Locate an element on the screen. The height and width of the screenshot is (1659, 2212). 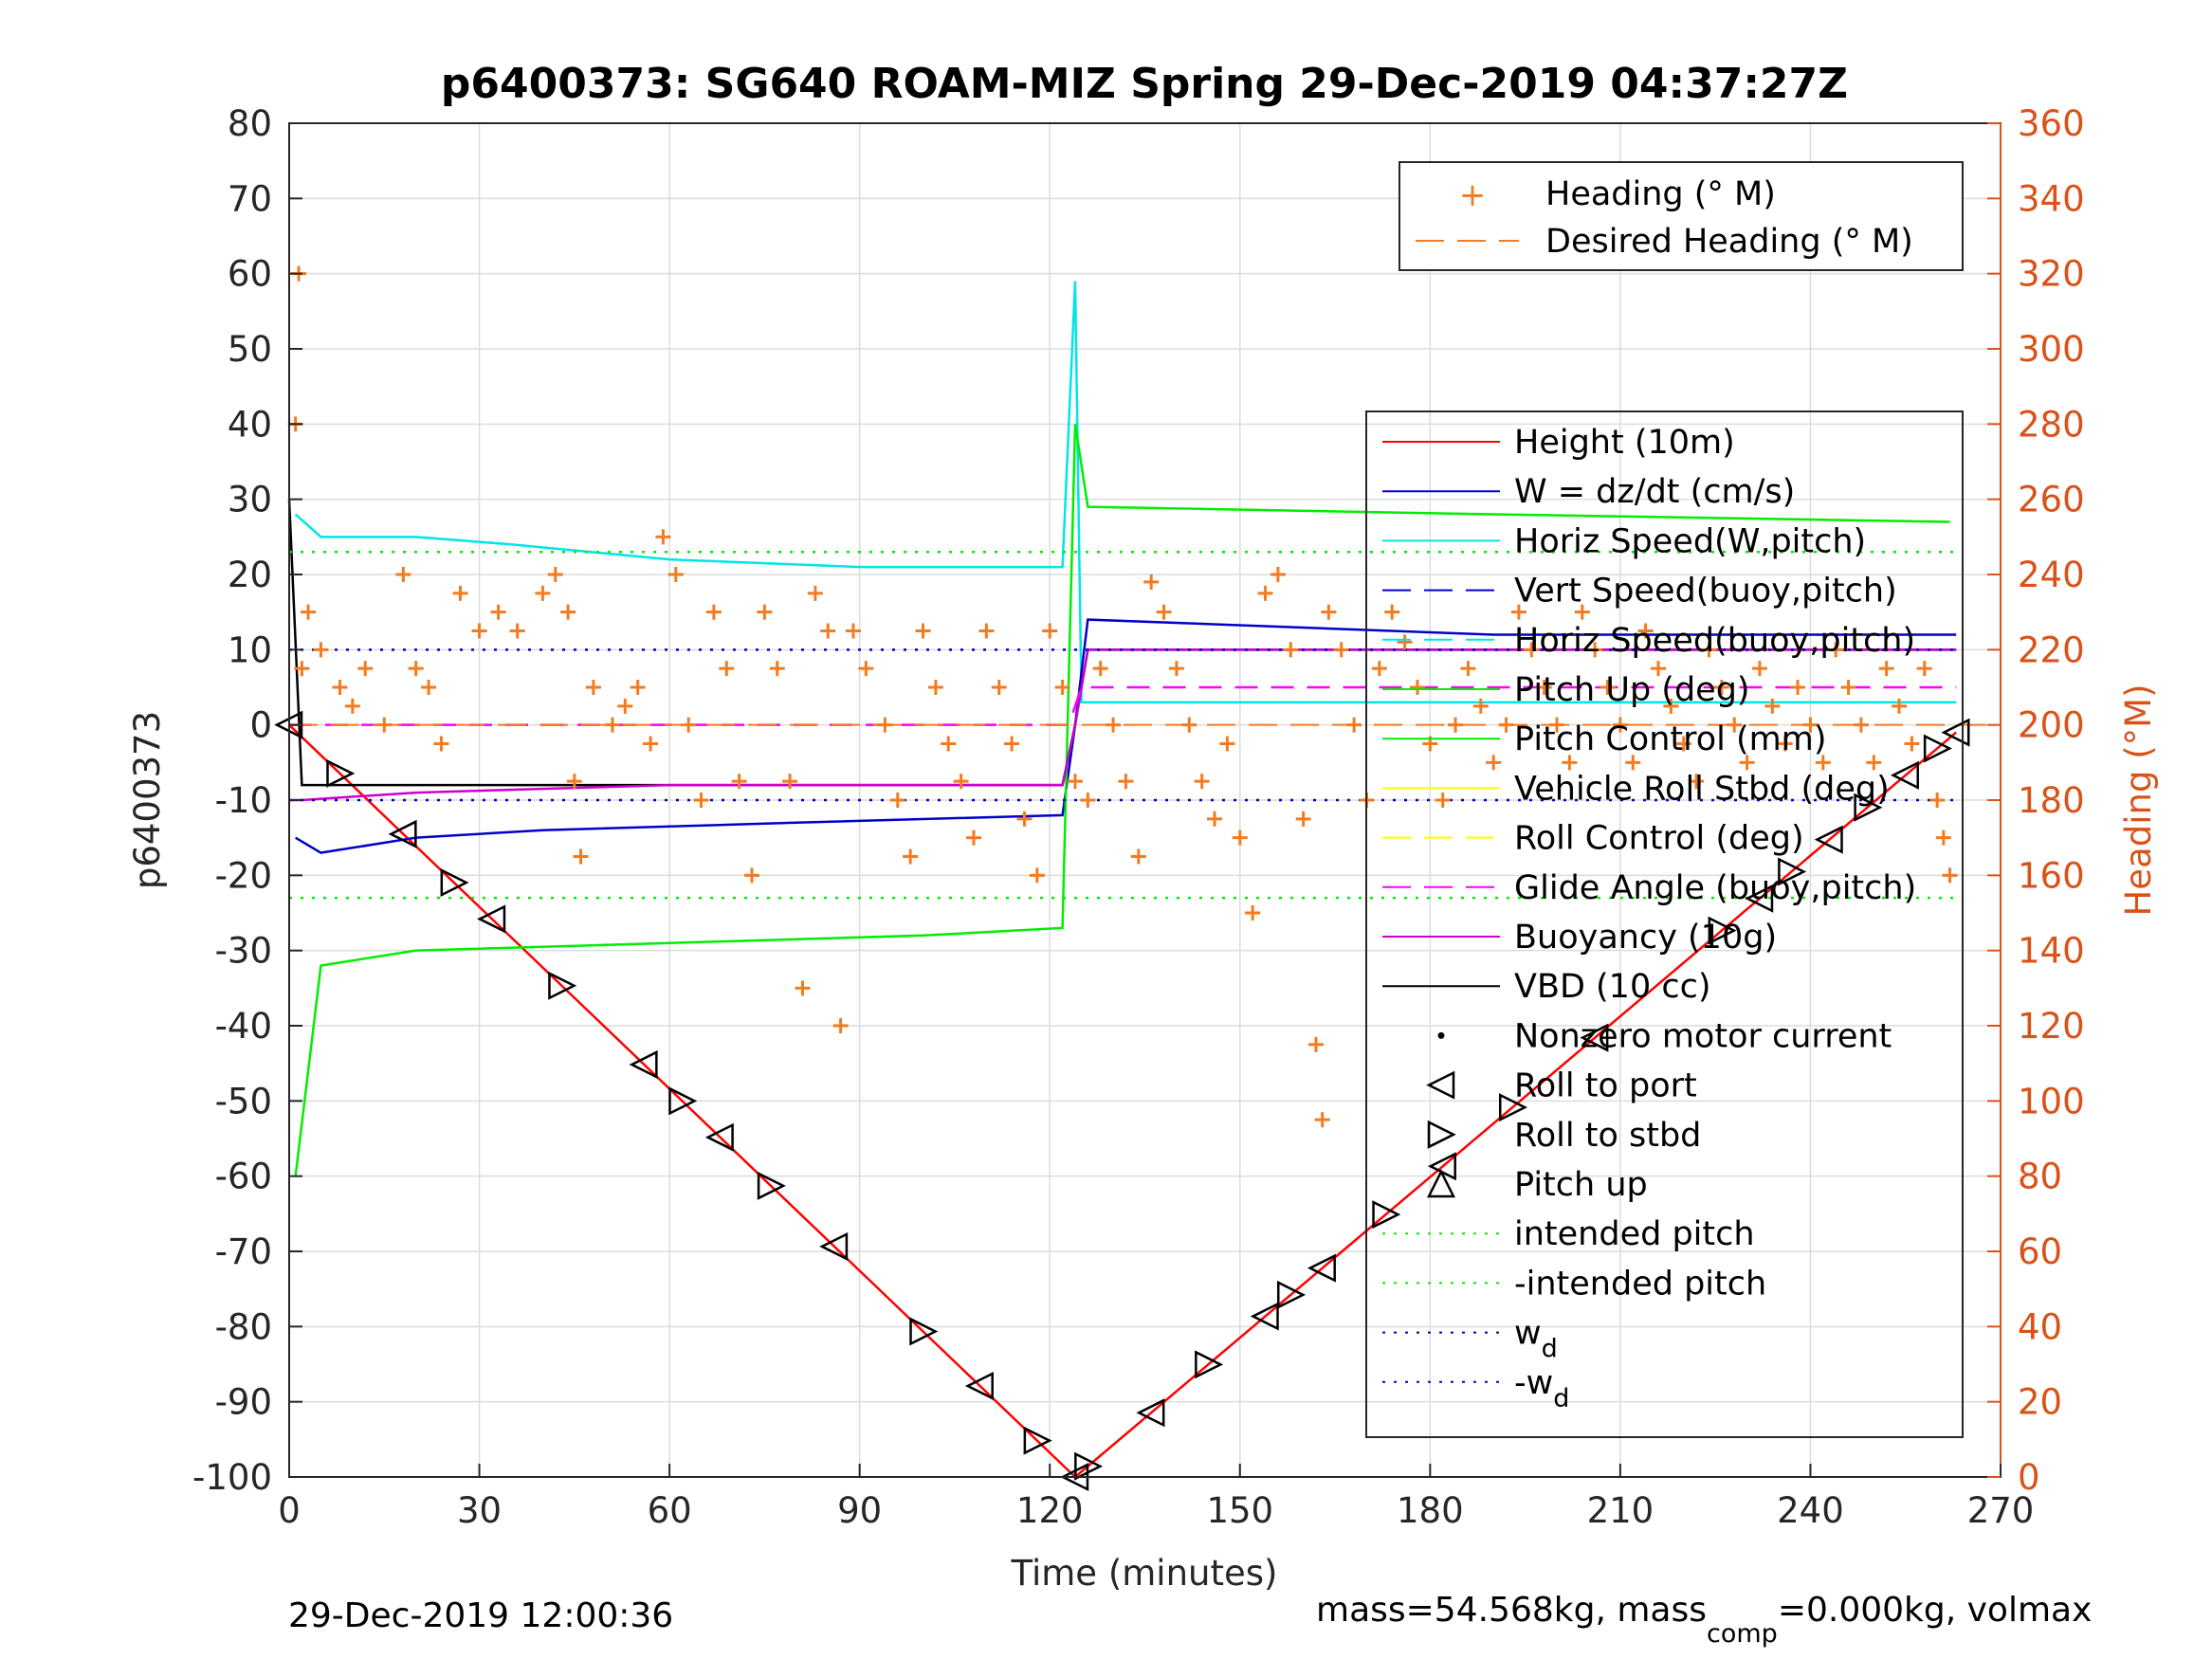
y2-axis-label: Heading (°M) is located at coordinates (2138, 800).